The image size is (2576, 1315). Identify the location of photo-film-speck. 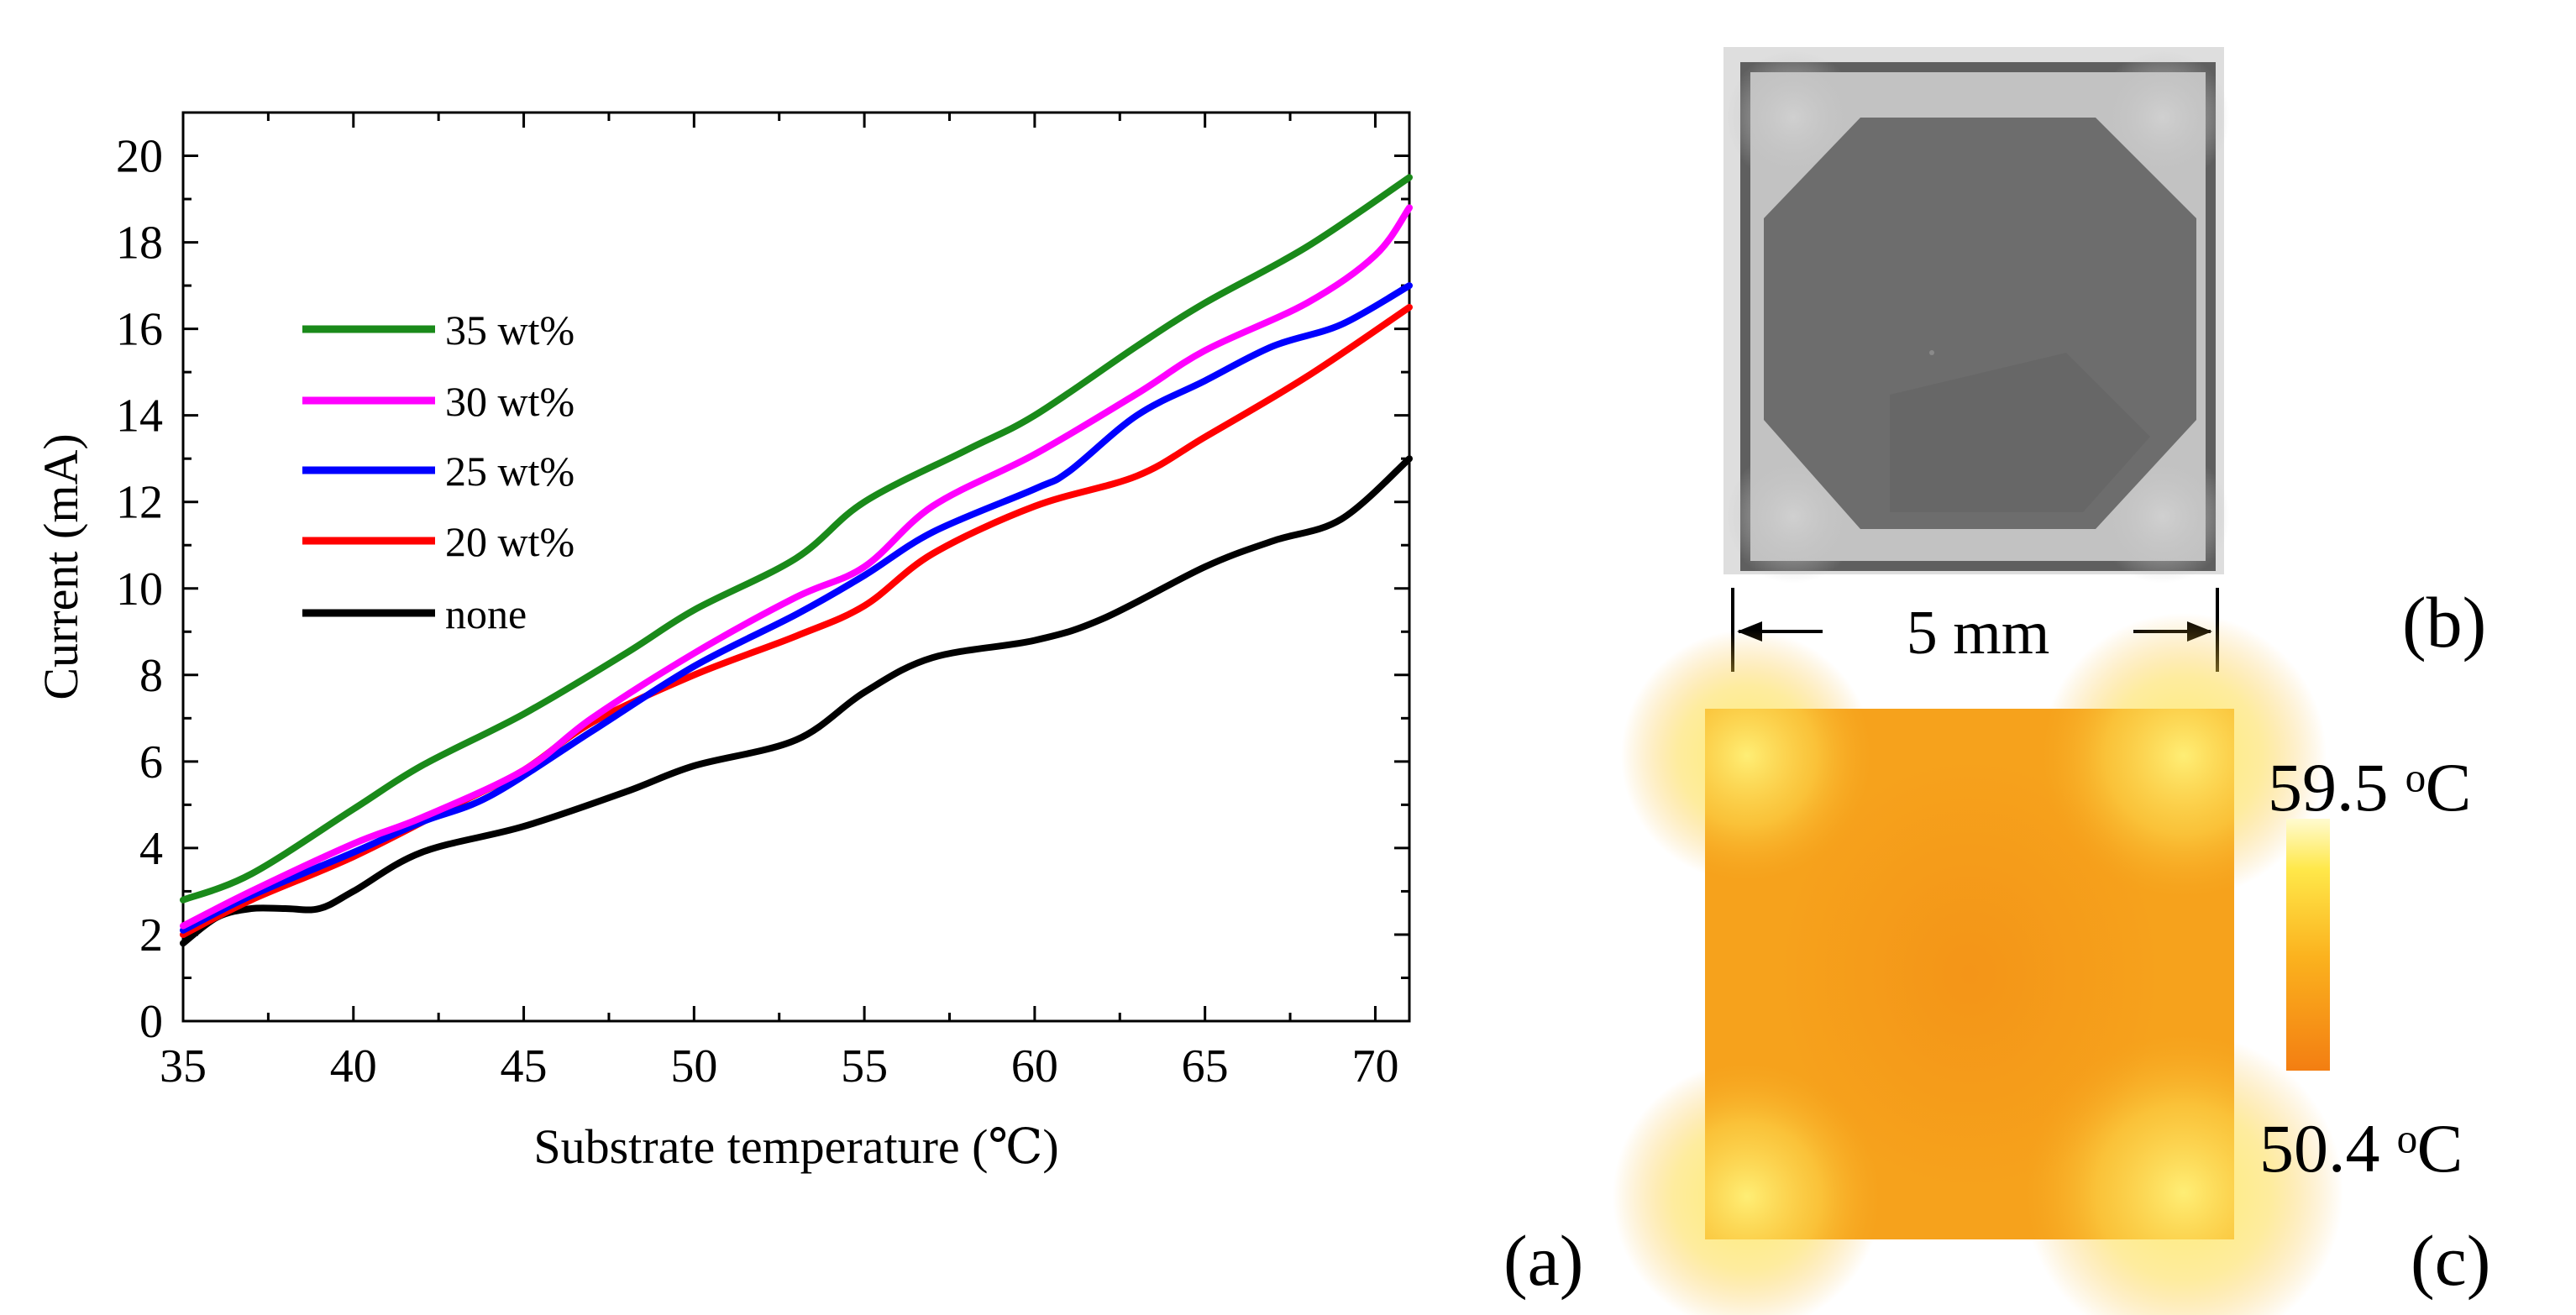
(1931, 352).